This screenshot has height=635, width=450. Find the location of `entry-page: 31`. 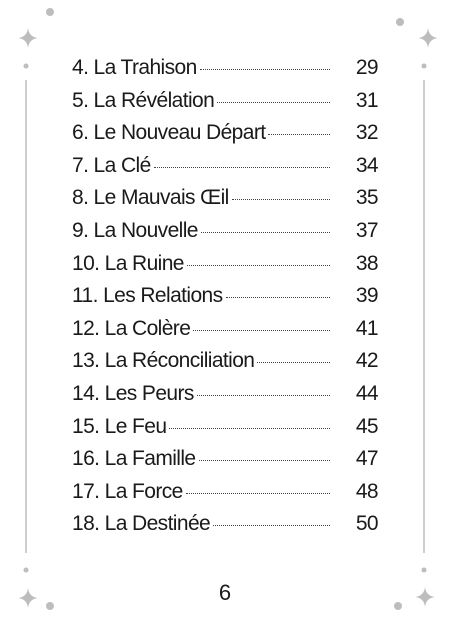

entry-page: 31 is located at coordinates (367, 100).